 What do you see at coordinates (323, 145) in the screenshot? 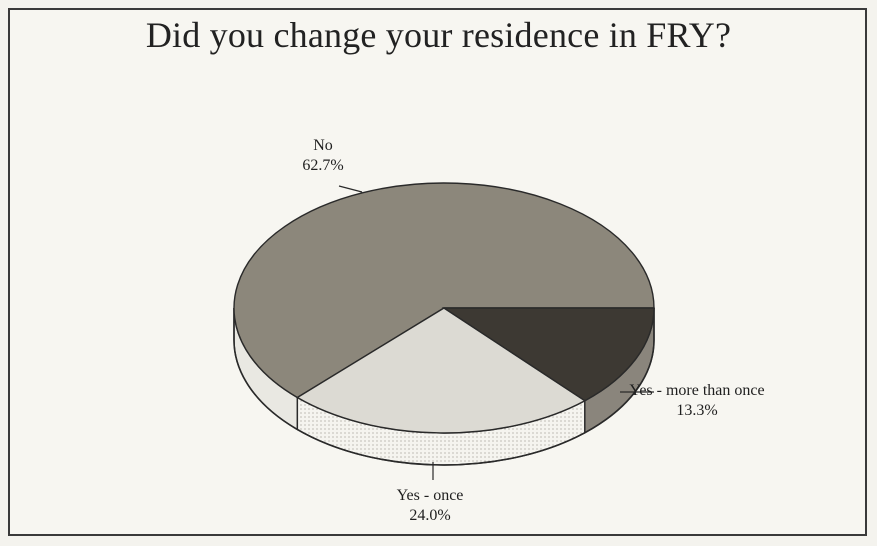
I see `slice-label: No` at bounding box center [323, 145].